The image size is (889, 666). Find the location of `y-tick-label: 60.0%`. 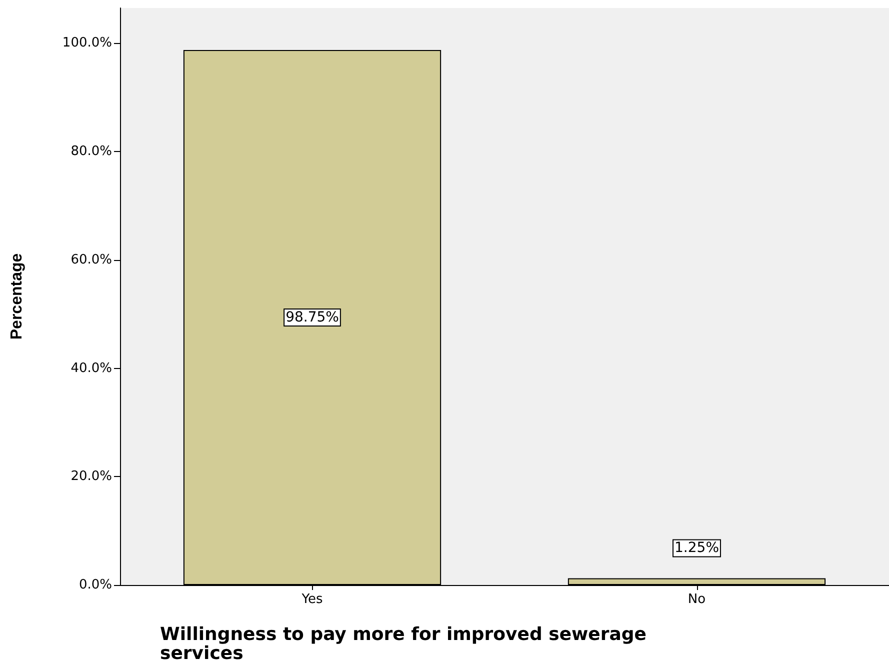

y-tick-label: 60.0% is located at coordinates (91, 260).